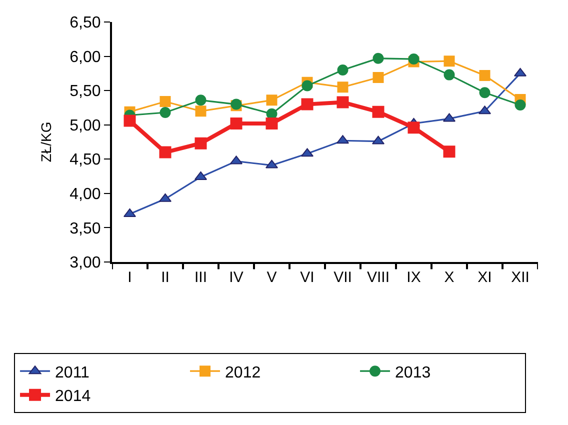 The width and height of the screenshot is (568, 425). What do you see at coordinates (243, 373) in the screenshot?
I see `legend-label: 2012` at bounding box center [243, 373].